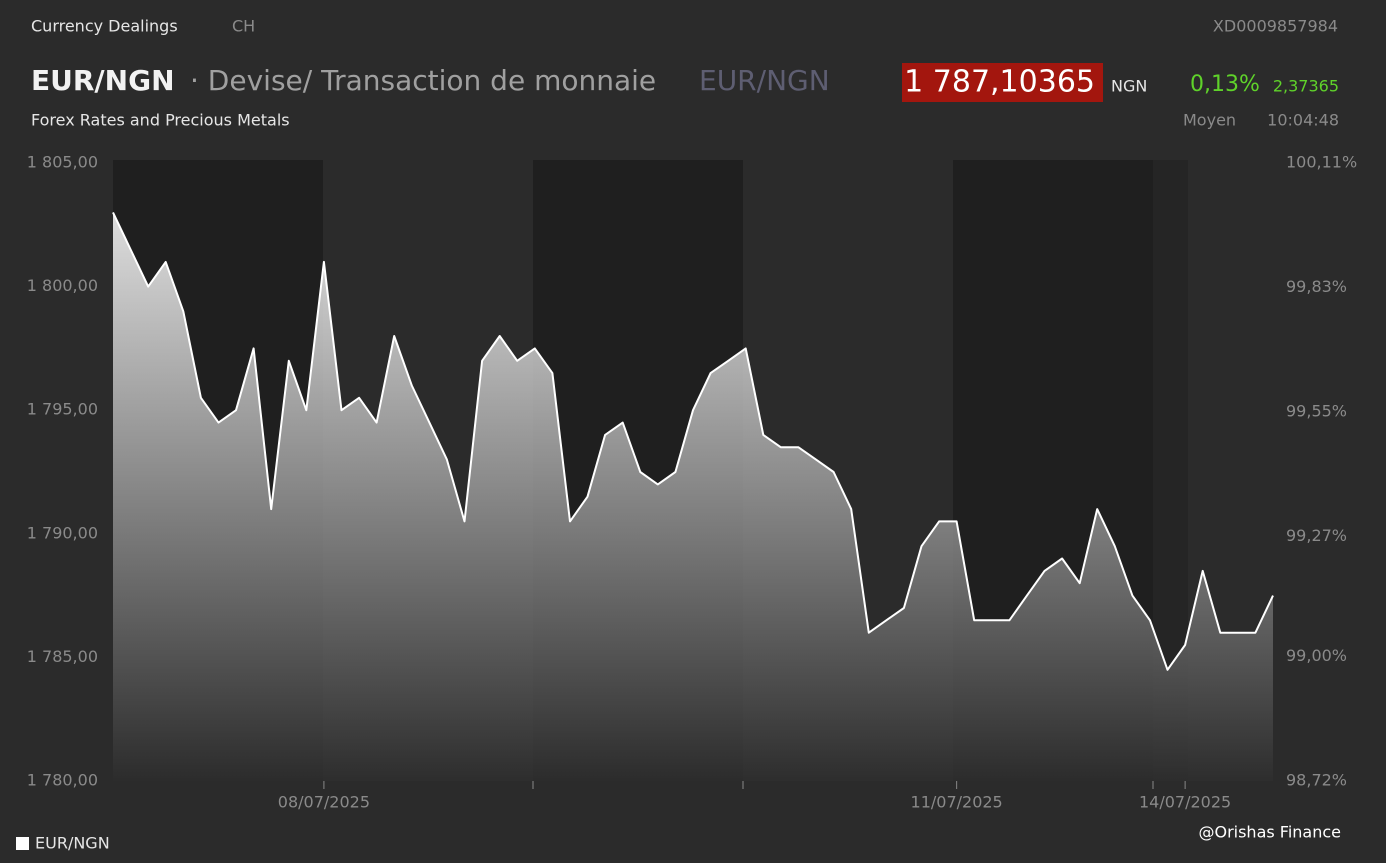 The height and width of the screenshot is (863, 1386). What do you see at coordinates (1316, 535) in the screenshot?
I see `y2-tick-label: 99,27%` at bounding box center [1316, 535].